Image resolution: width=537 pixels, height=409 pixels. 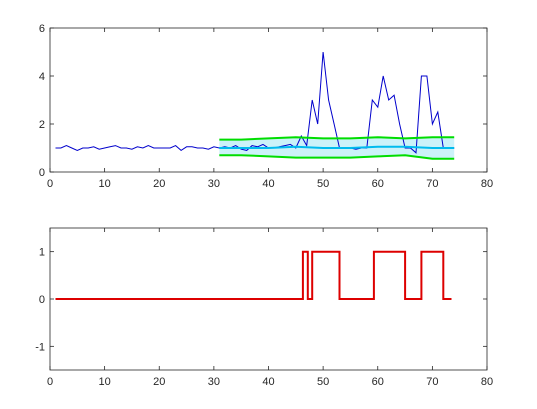 What do you see at coordinates (42, 253) in the screenshot?
I see `y-tick-label: 1` at bounding box center [42, 253].